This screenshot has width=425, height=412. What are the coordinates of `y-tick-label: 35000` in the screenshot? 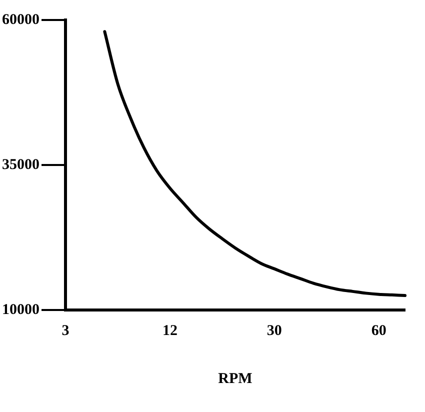 It's located at (21, 164).